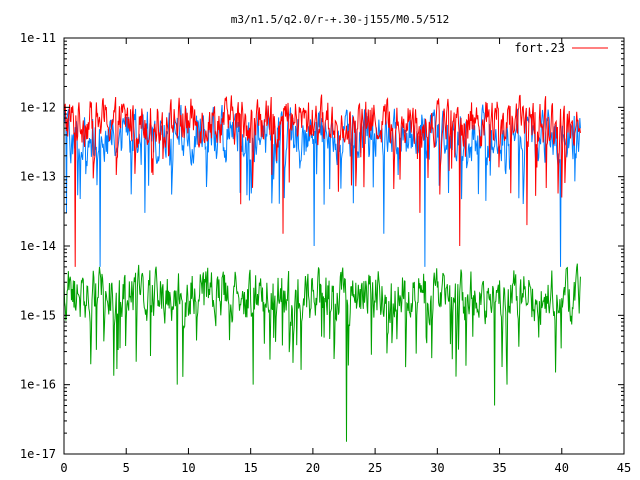  What do you see at coordinates (126, 468) in the screenshot?
I see `x-tick-label: 5` at bounding box center [126, 468].